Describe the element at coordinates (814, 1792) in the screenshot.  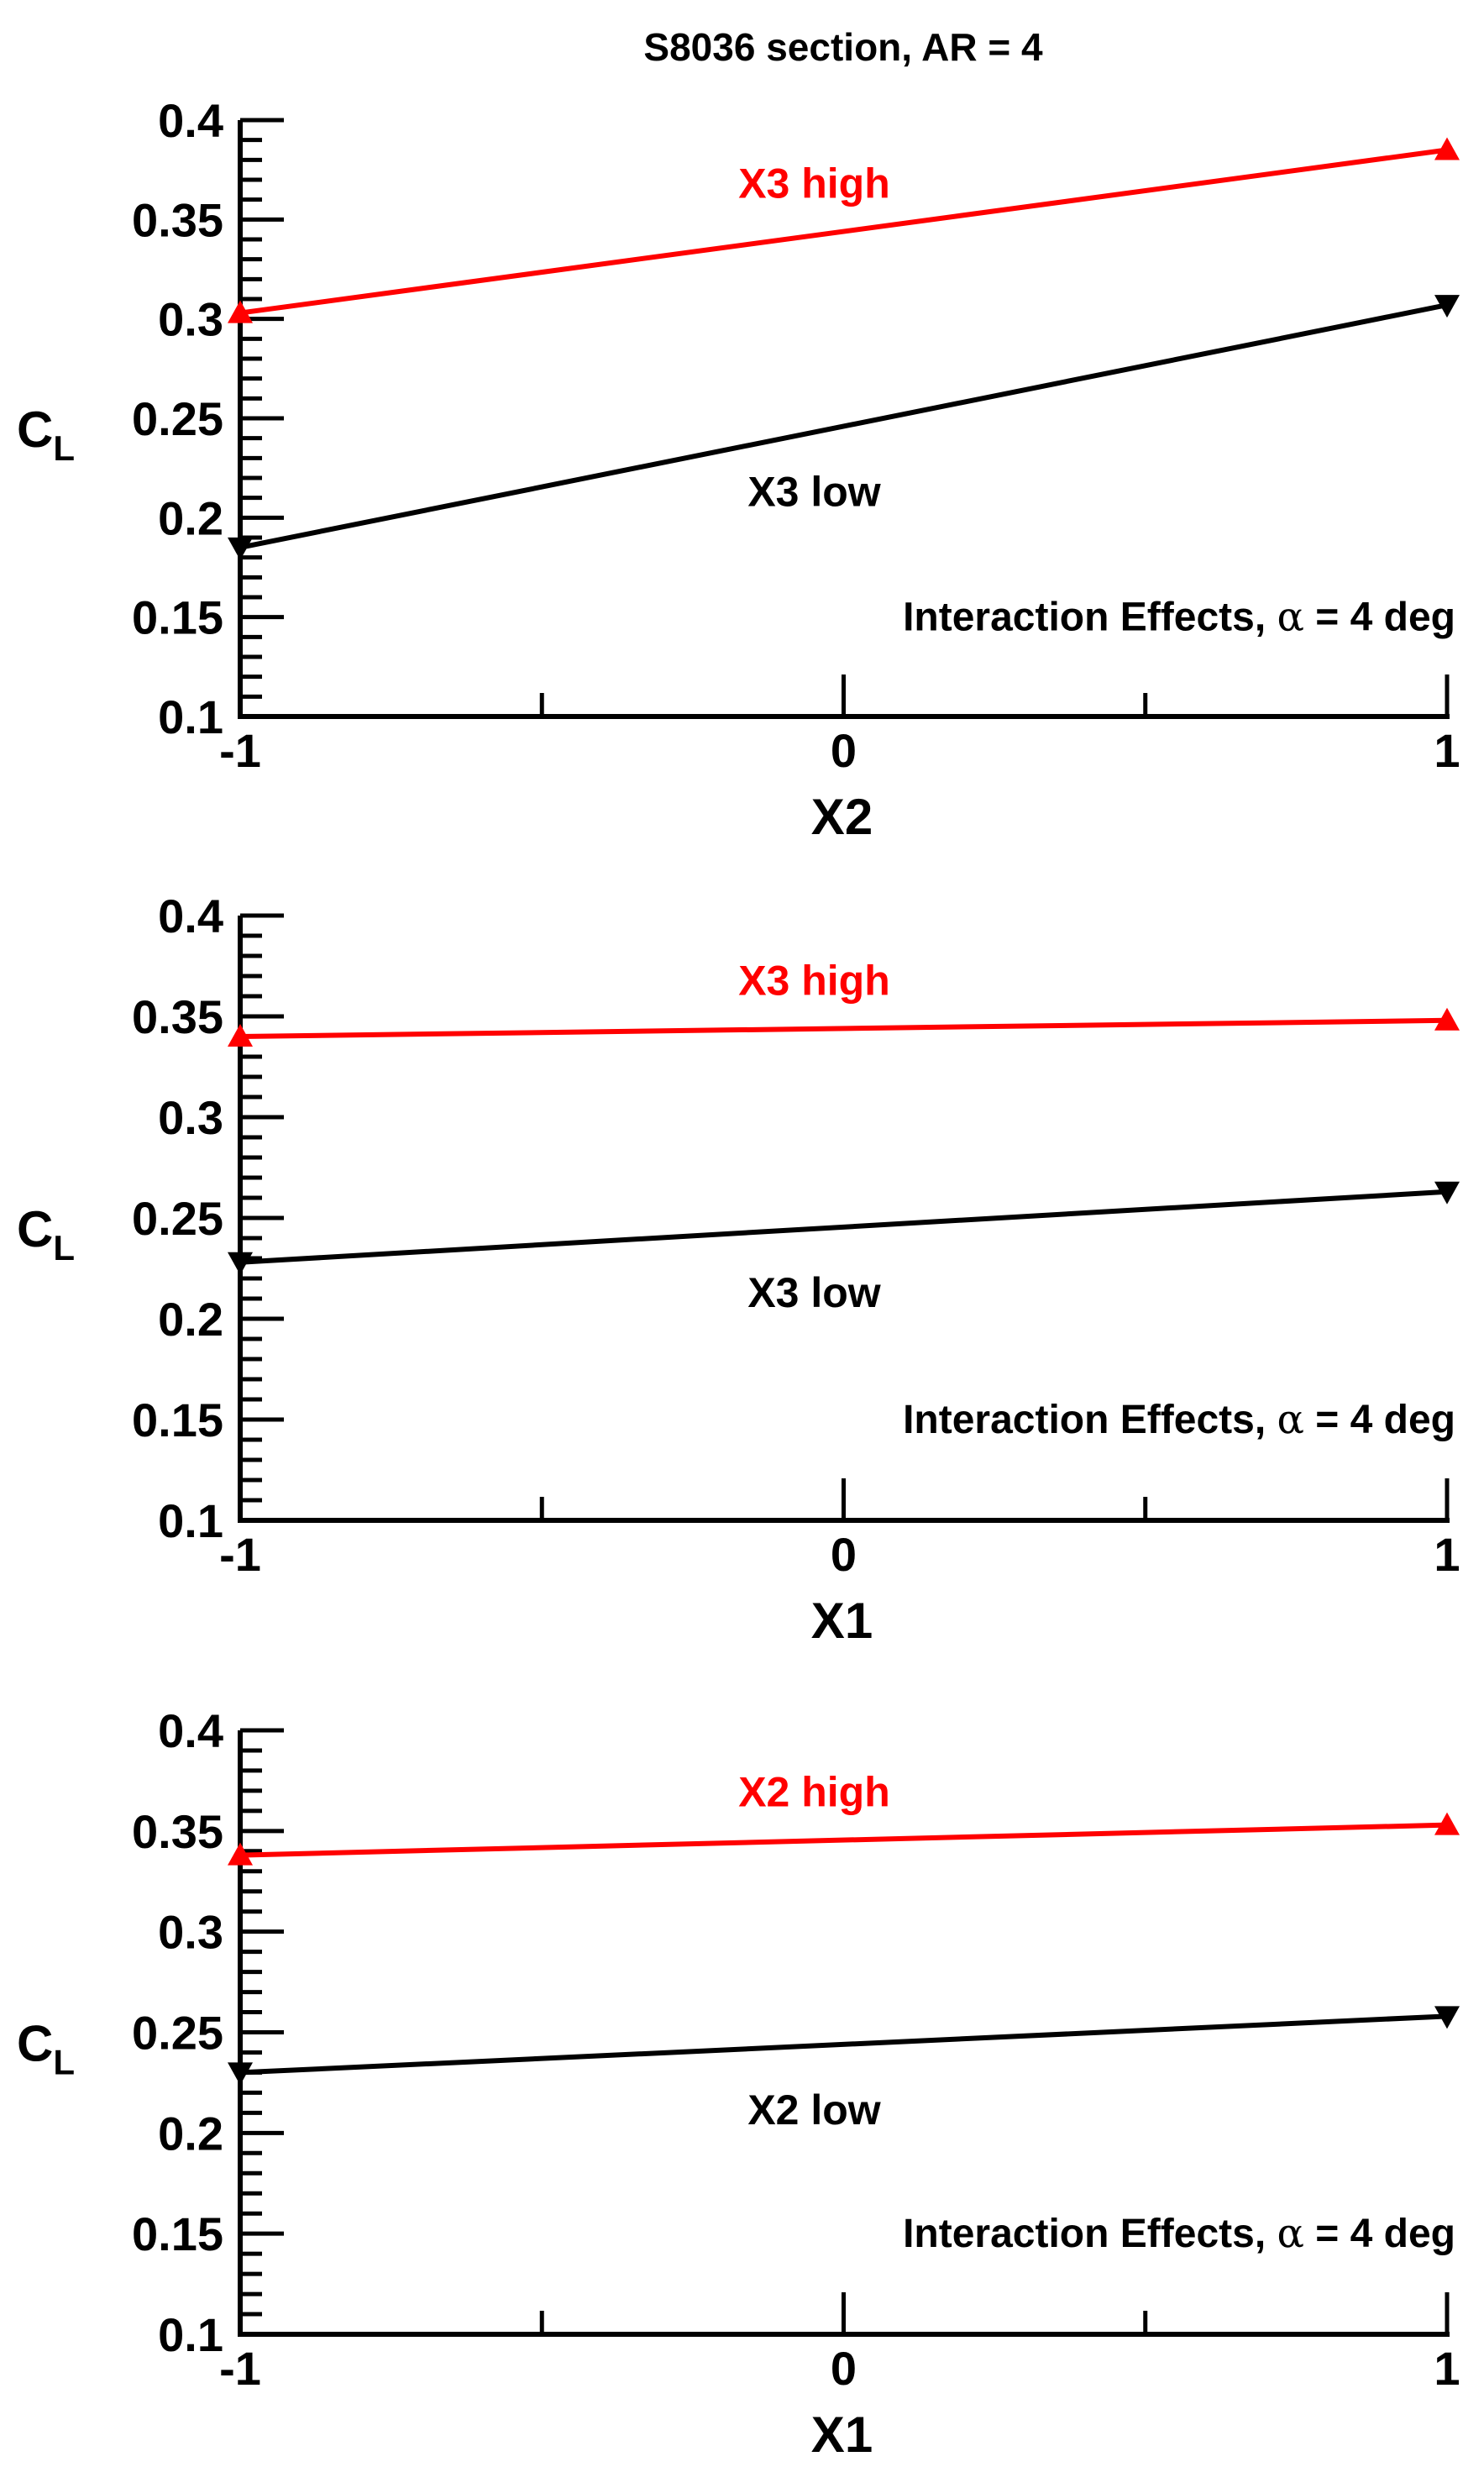
I see `series-label-0: X2 high` at that location.